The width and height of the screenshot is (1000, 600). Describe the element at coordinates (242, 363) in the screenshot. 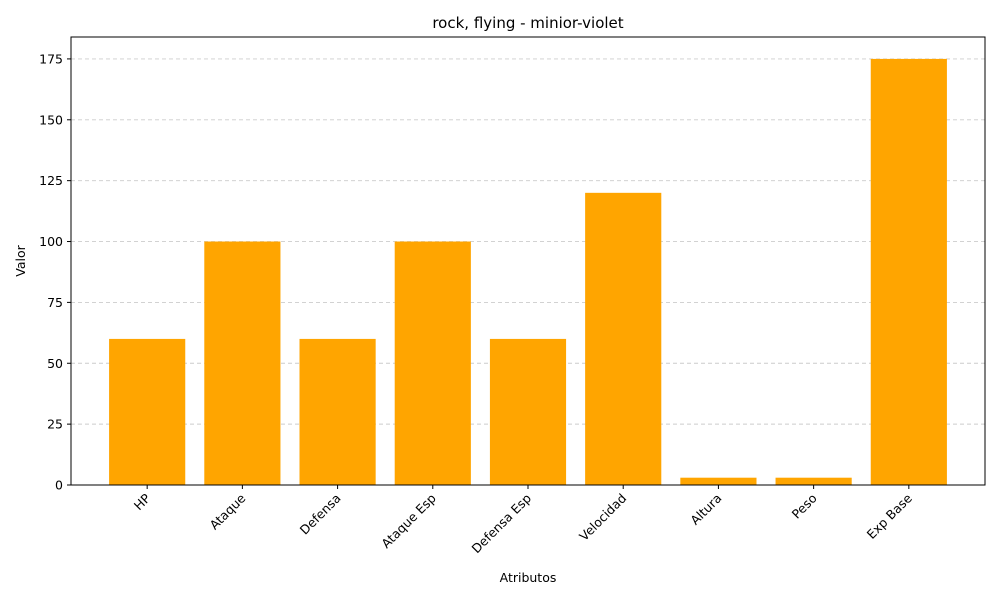

I see `bar-ataque` at that location.